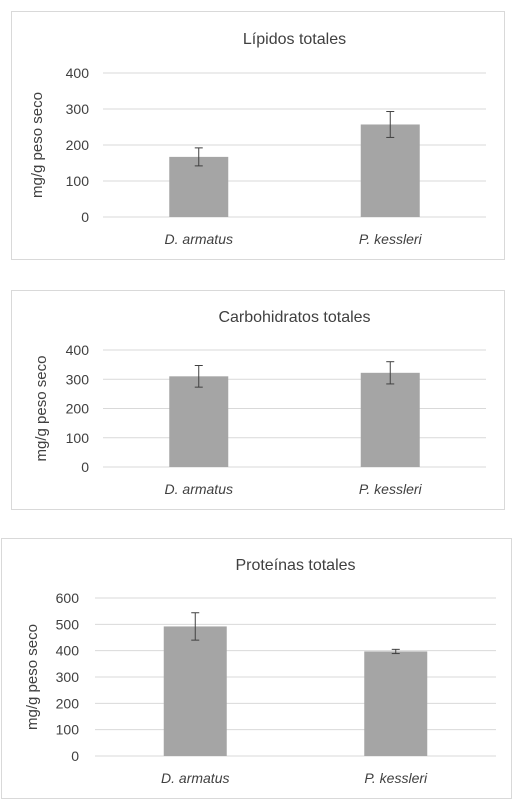 This screenshot has width=513, height=802. Describe the element at coordinates (294, 39) in the screenshot. I see `chart-title: Lípidos totales` at that location.